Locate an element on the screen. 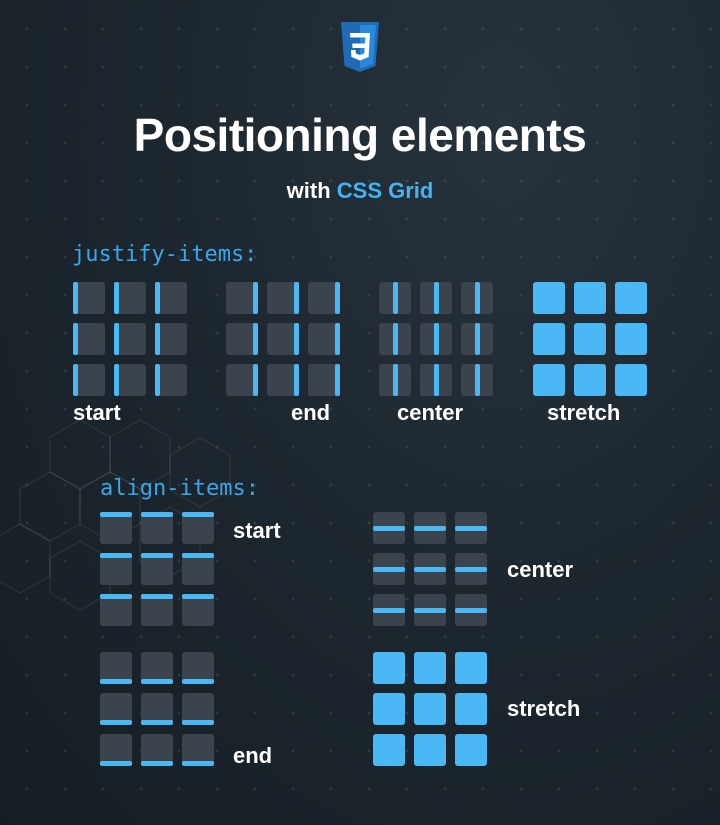  justify-stretch-label: stretch is located at coordinates (584, 412).